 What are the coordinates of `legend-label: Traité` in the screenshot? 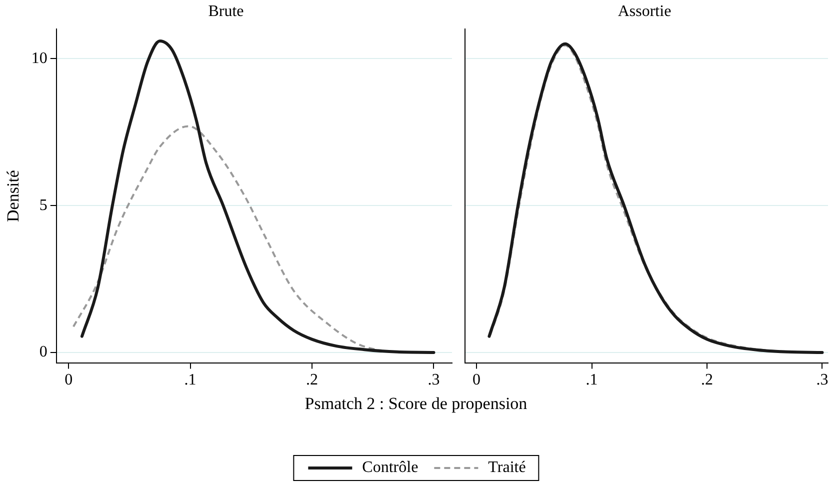 It's located at (507, 468).